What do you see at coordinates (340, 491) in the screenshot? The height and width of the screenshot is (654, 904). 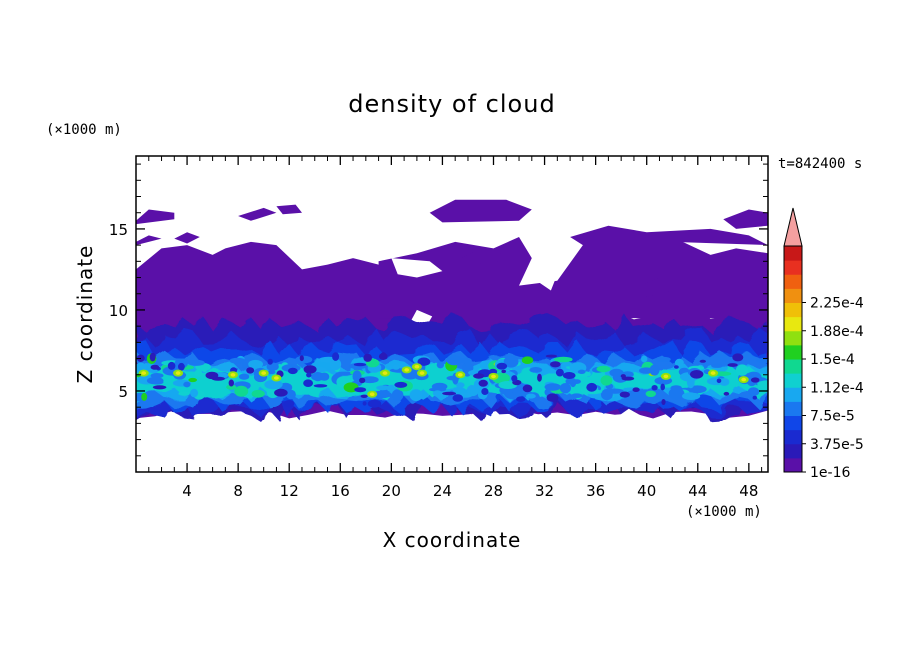 I see `x-tick-label: 16` at bounding box center [340, 491].